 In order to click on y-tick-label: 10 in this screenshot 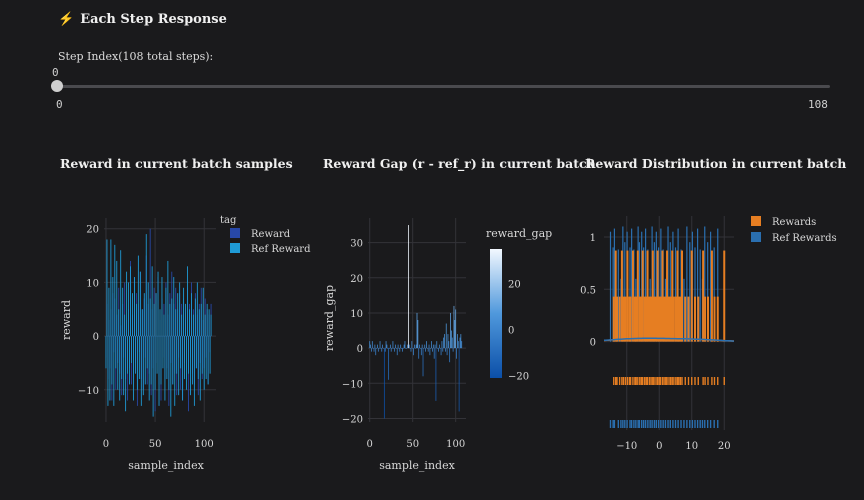, I will do `click(356, 314)`.